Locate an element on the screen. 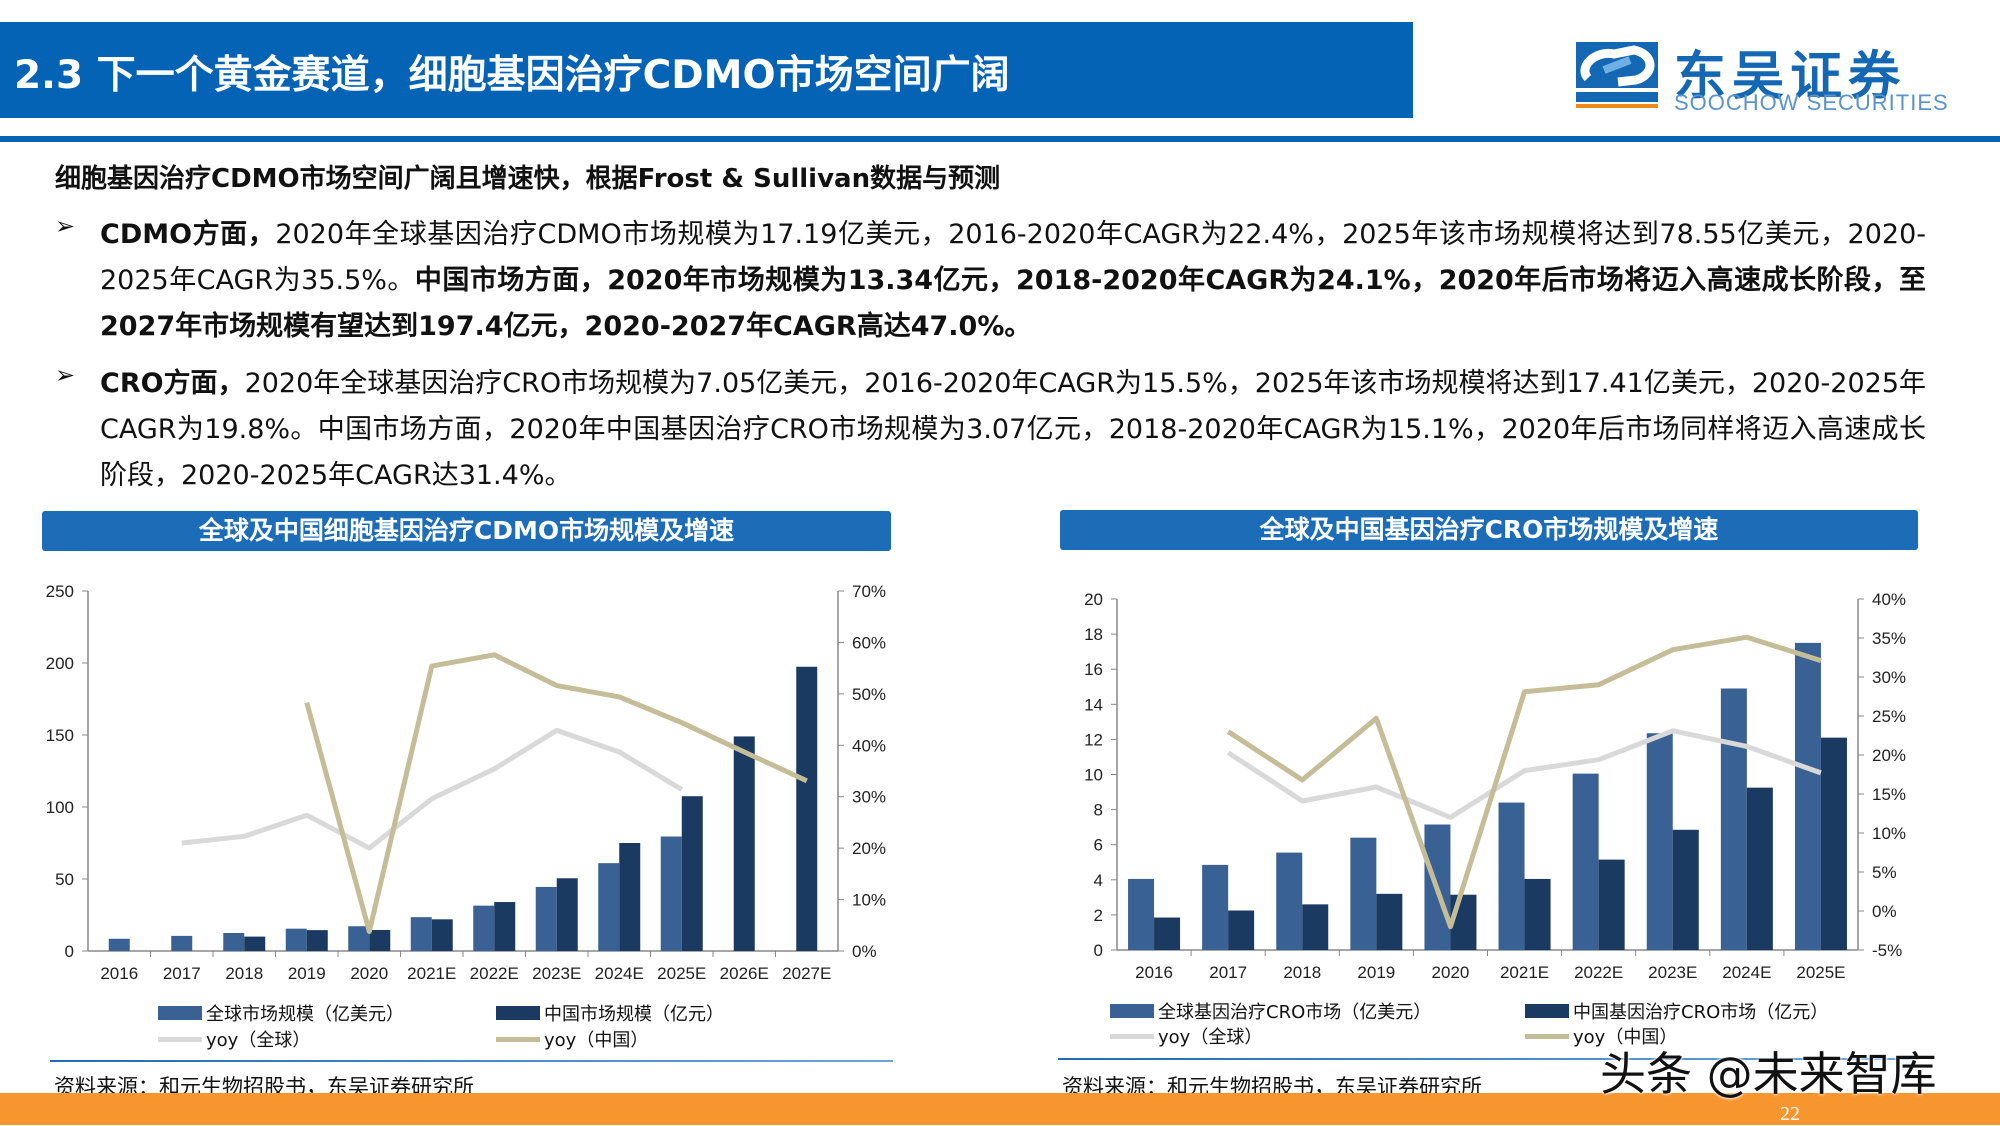 The width and height of the screenshot is (2000, 1126). title-bar: 2.3 下一个黄金赛道，细胞基因治疗CDMO市场空间广阔 is located at coordinates (706, 70).